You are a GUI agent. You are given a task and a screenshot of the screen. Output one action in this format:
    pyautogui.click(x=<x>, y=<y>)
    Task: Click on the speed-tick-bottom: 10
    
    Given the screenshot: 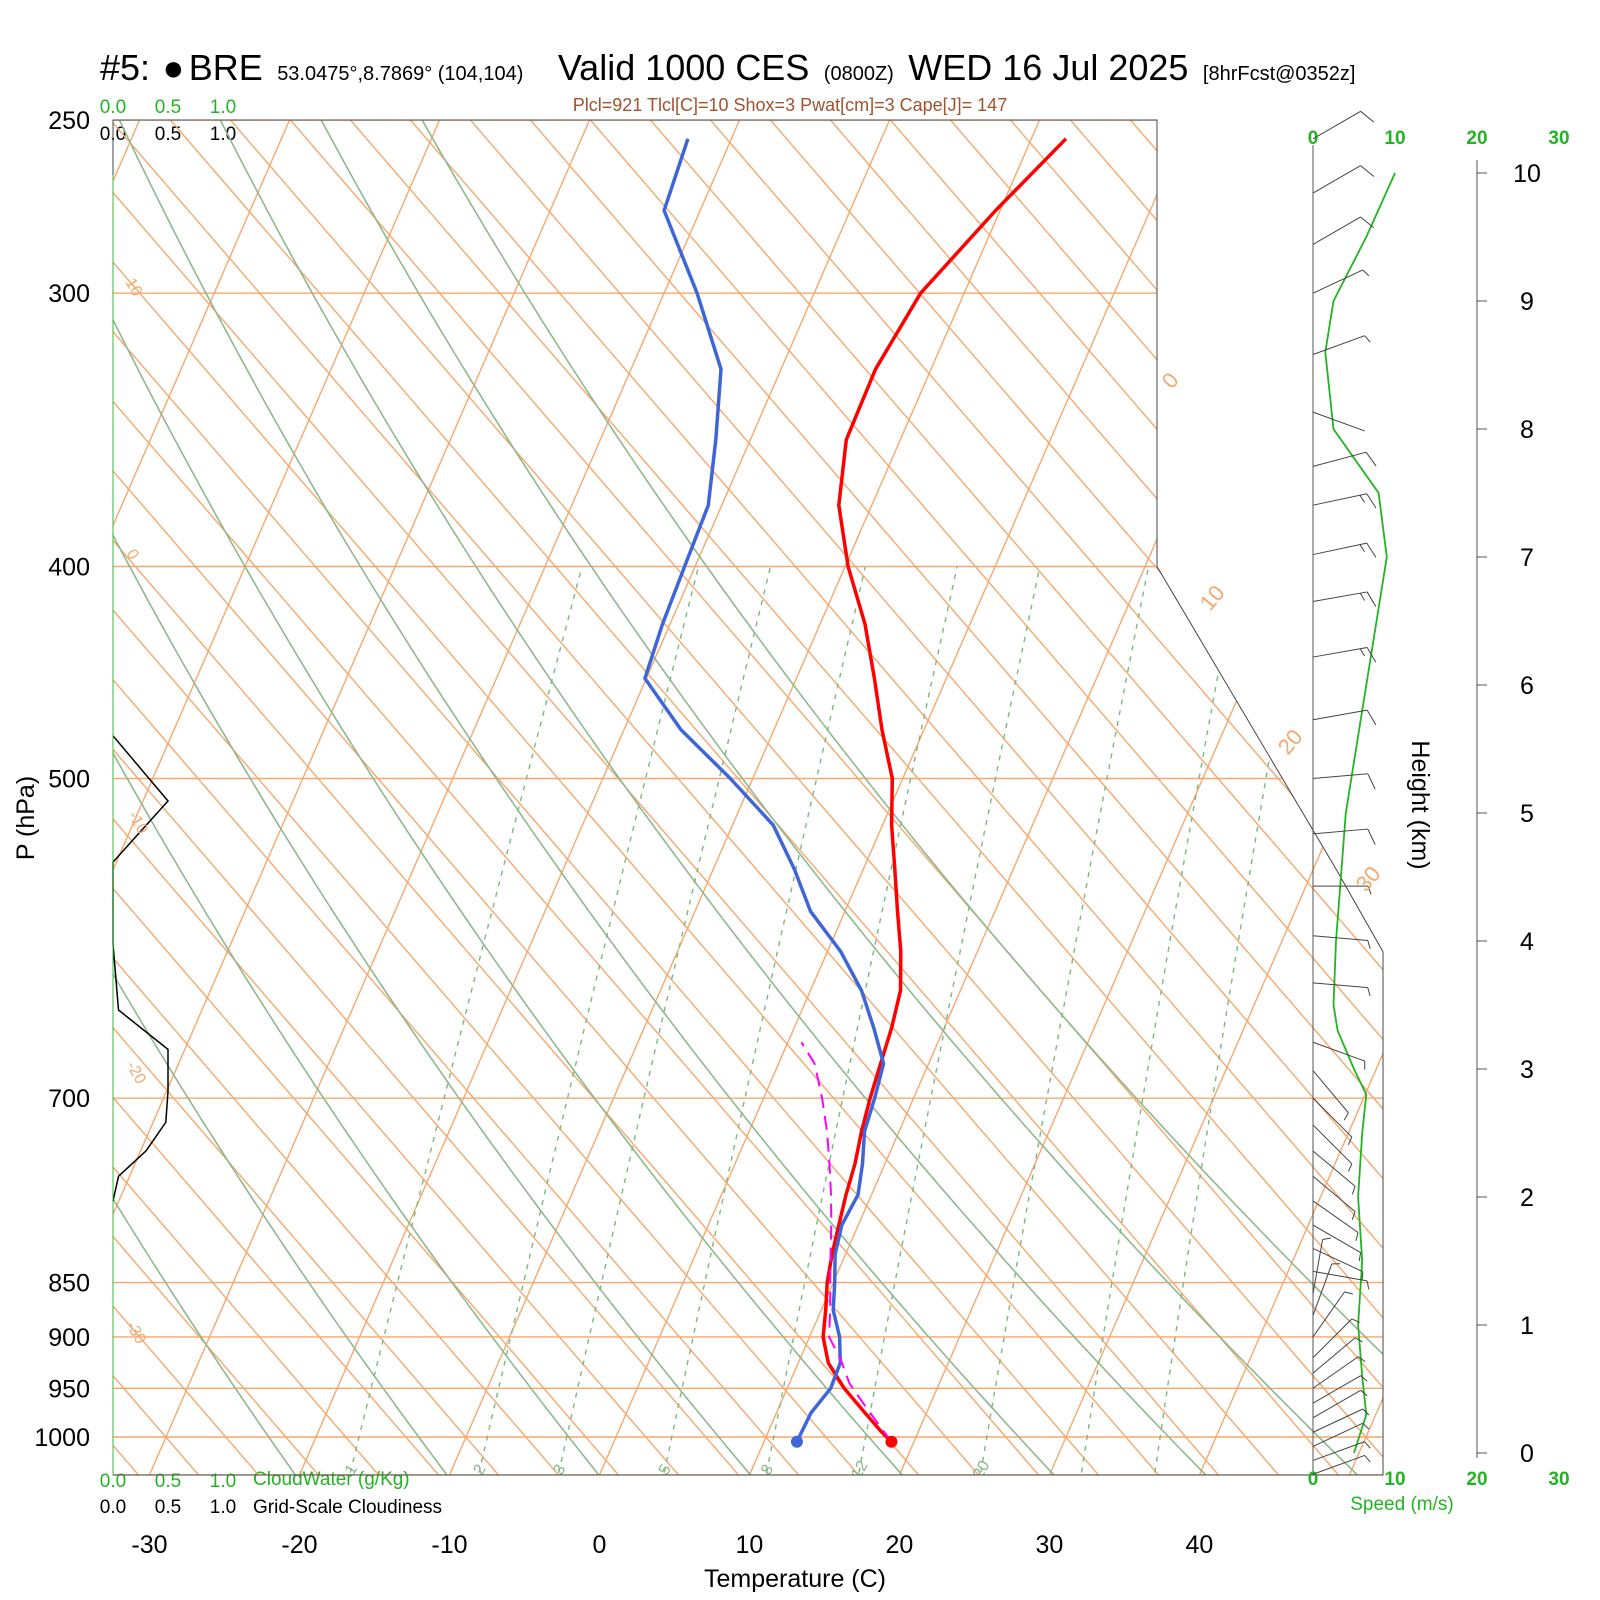 What is the action you would take?
    pyautogui.click(x=1394, y=1479)
    